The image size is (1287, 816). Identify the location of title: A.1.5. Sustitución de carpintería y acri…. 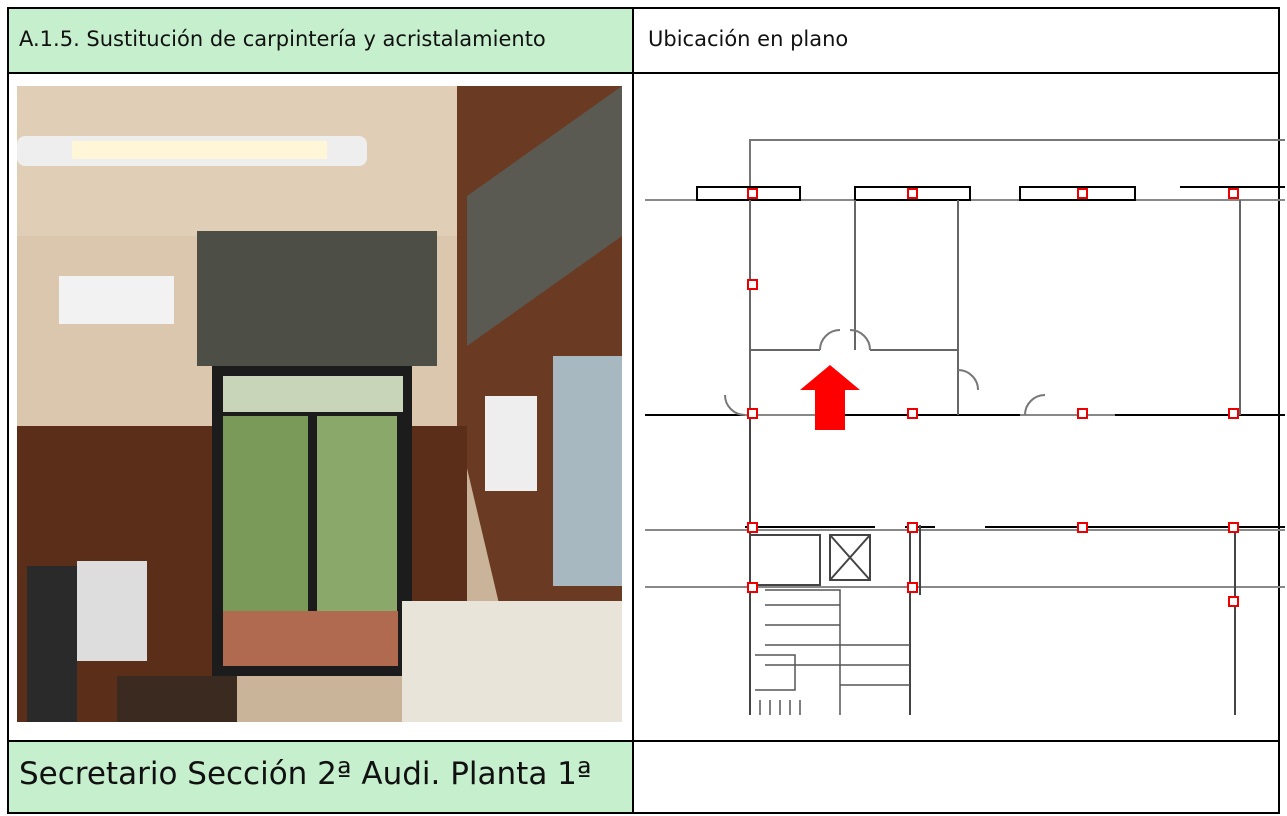
(282, 39).